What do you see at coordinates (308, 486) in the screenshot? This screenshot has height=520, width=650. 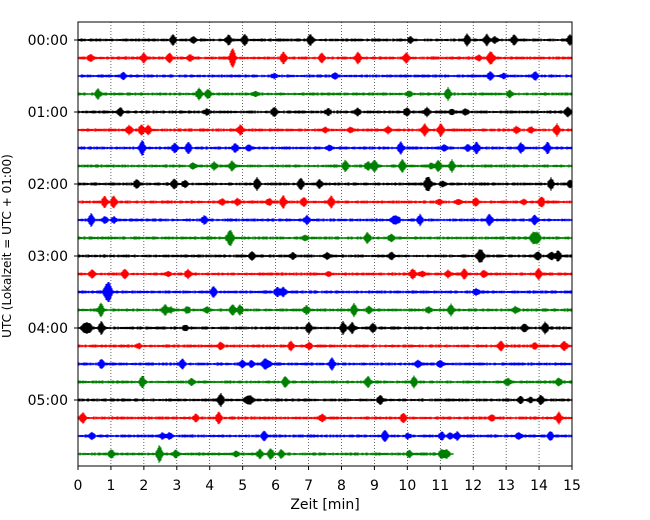 I see `x-tick-label: 7` at bounding box center [308, 486].